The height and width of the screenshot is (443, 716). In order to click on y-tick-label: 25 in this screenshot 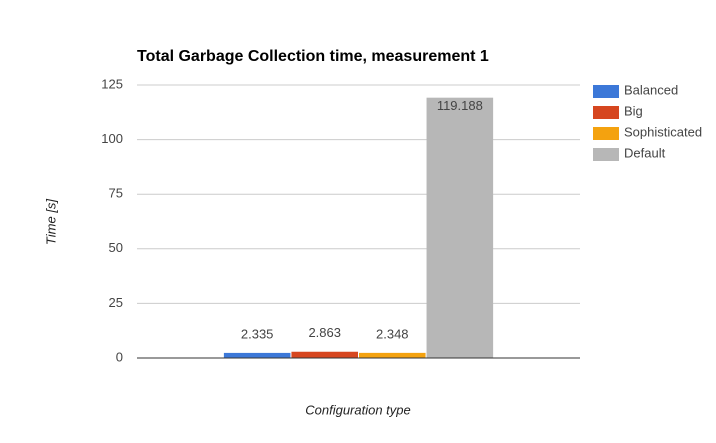, I will do `click(116, 302)`.